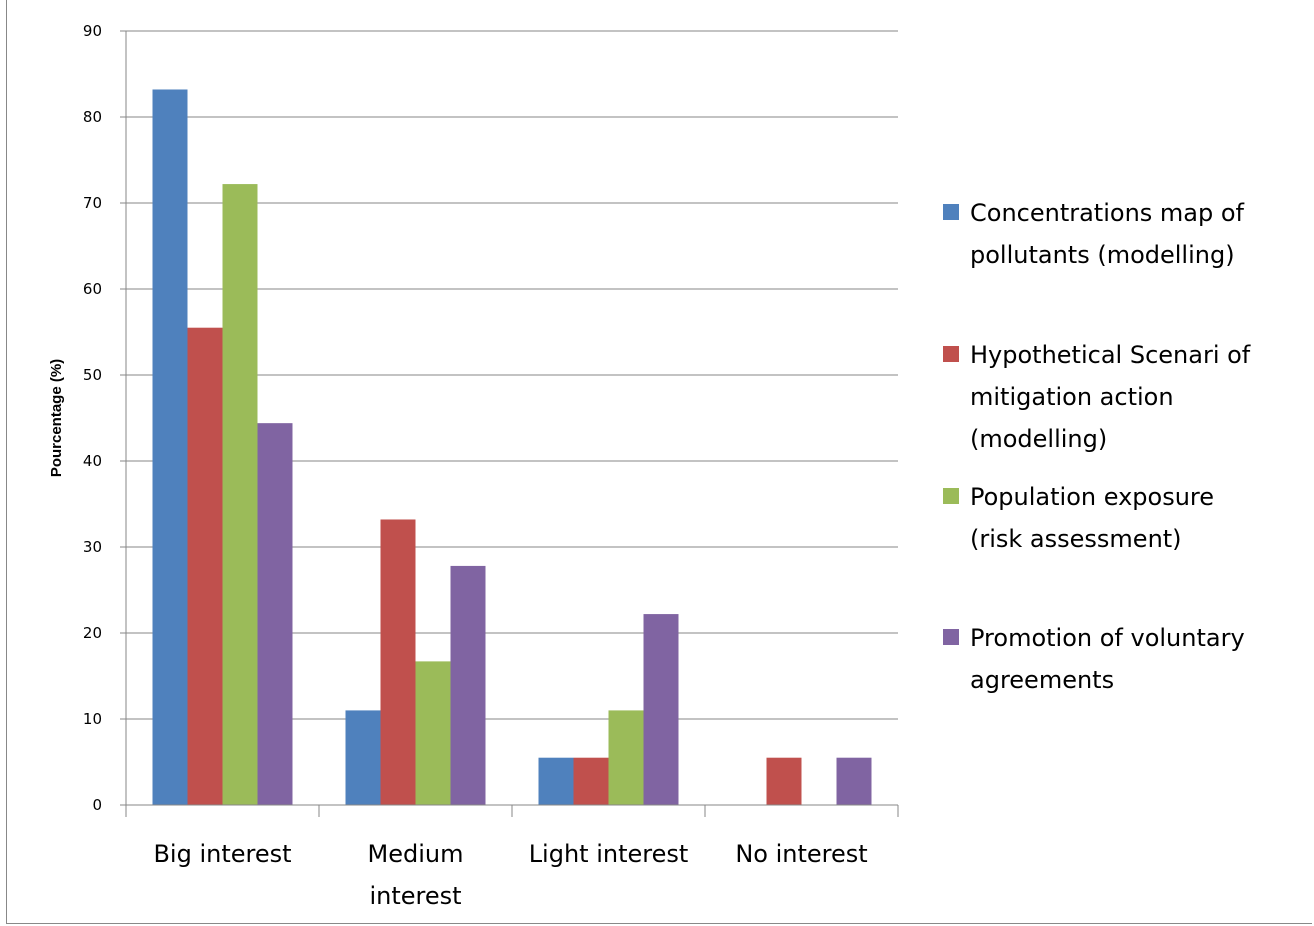  What do you see at coordinates (415, 896) in the screenshot?
I see `x-tick-label: interest` at bounding box center [415, 896].